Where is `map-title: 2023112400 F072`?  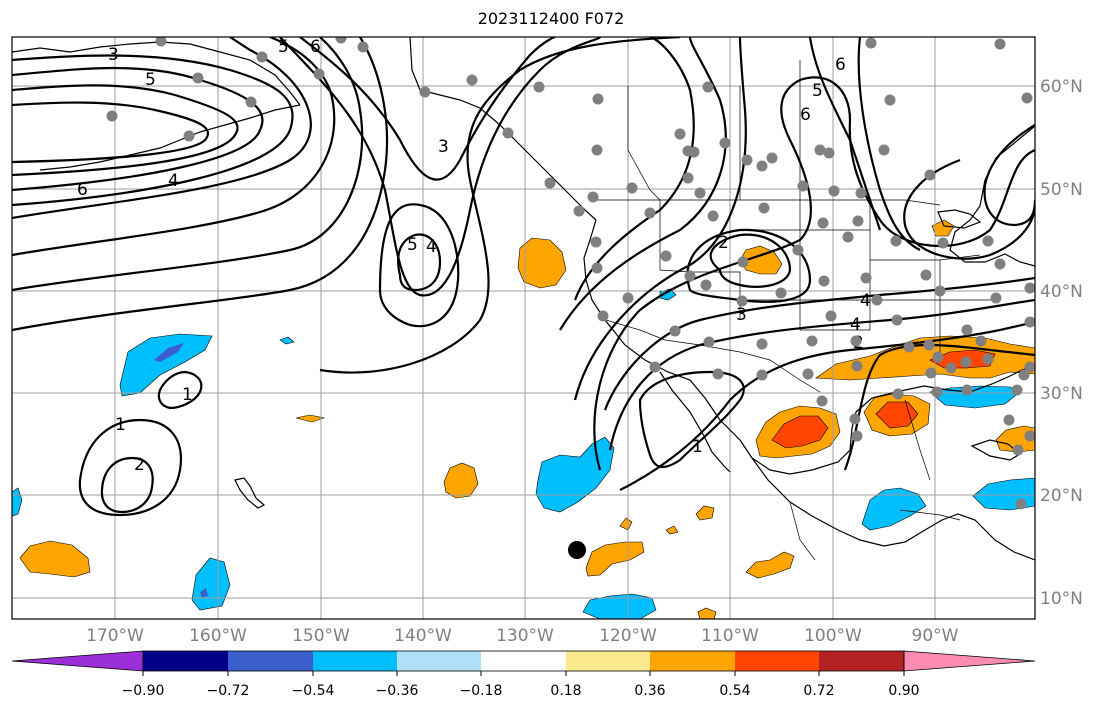
map-title: 2023112400 F072 is located at coordinates (551, 18).